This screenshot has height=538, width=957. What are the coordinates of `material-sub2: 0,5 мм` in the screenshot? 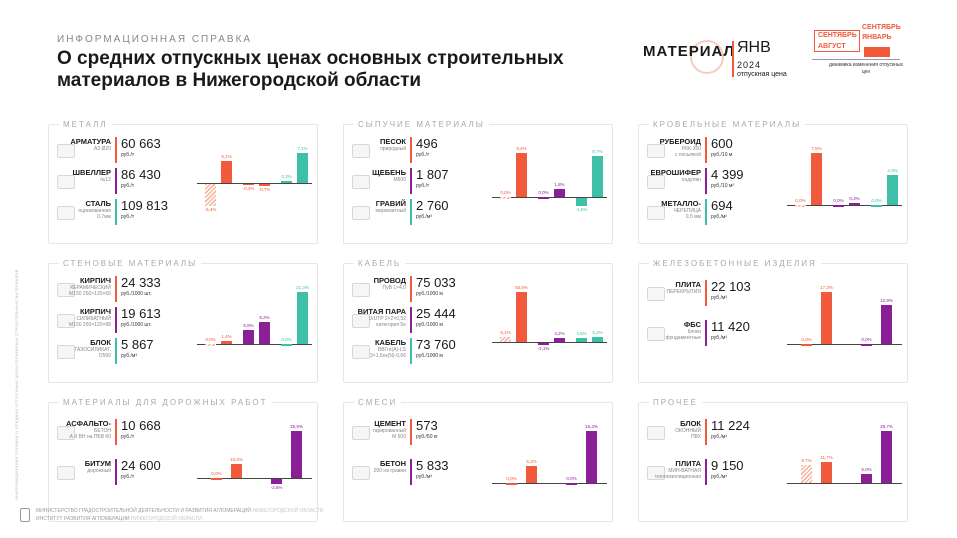 It's located at (693, 217).